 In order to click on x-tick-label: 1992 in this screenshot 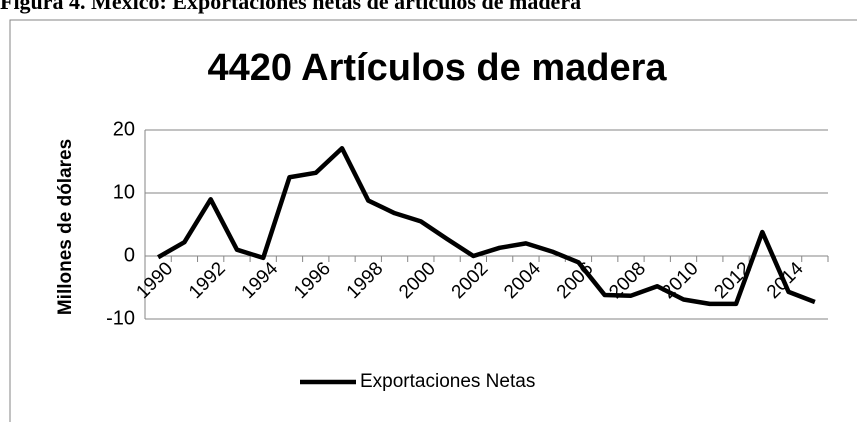, I will do `click(207, 280)`.